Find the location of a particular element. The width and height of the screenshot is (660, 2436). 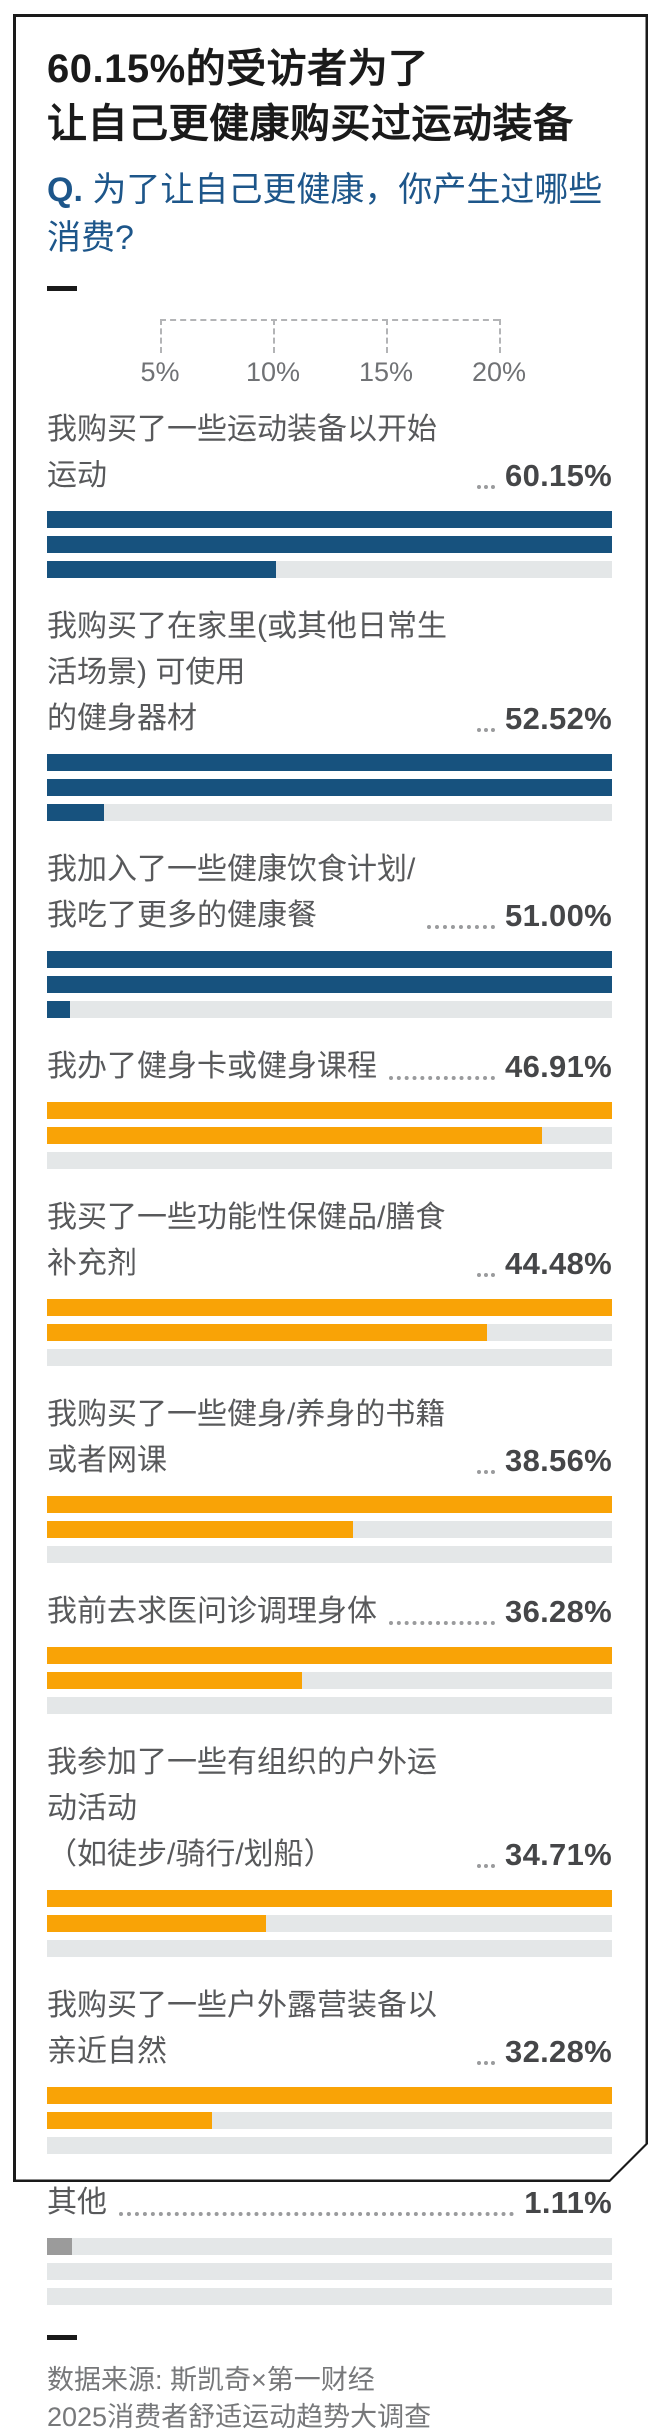

survey-question: Q. 为了让自己更健康，你产生过哪些 消费? is located at coordinates (329, 214).